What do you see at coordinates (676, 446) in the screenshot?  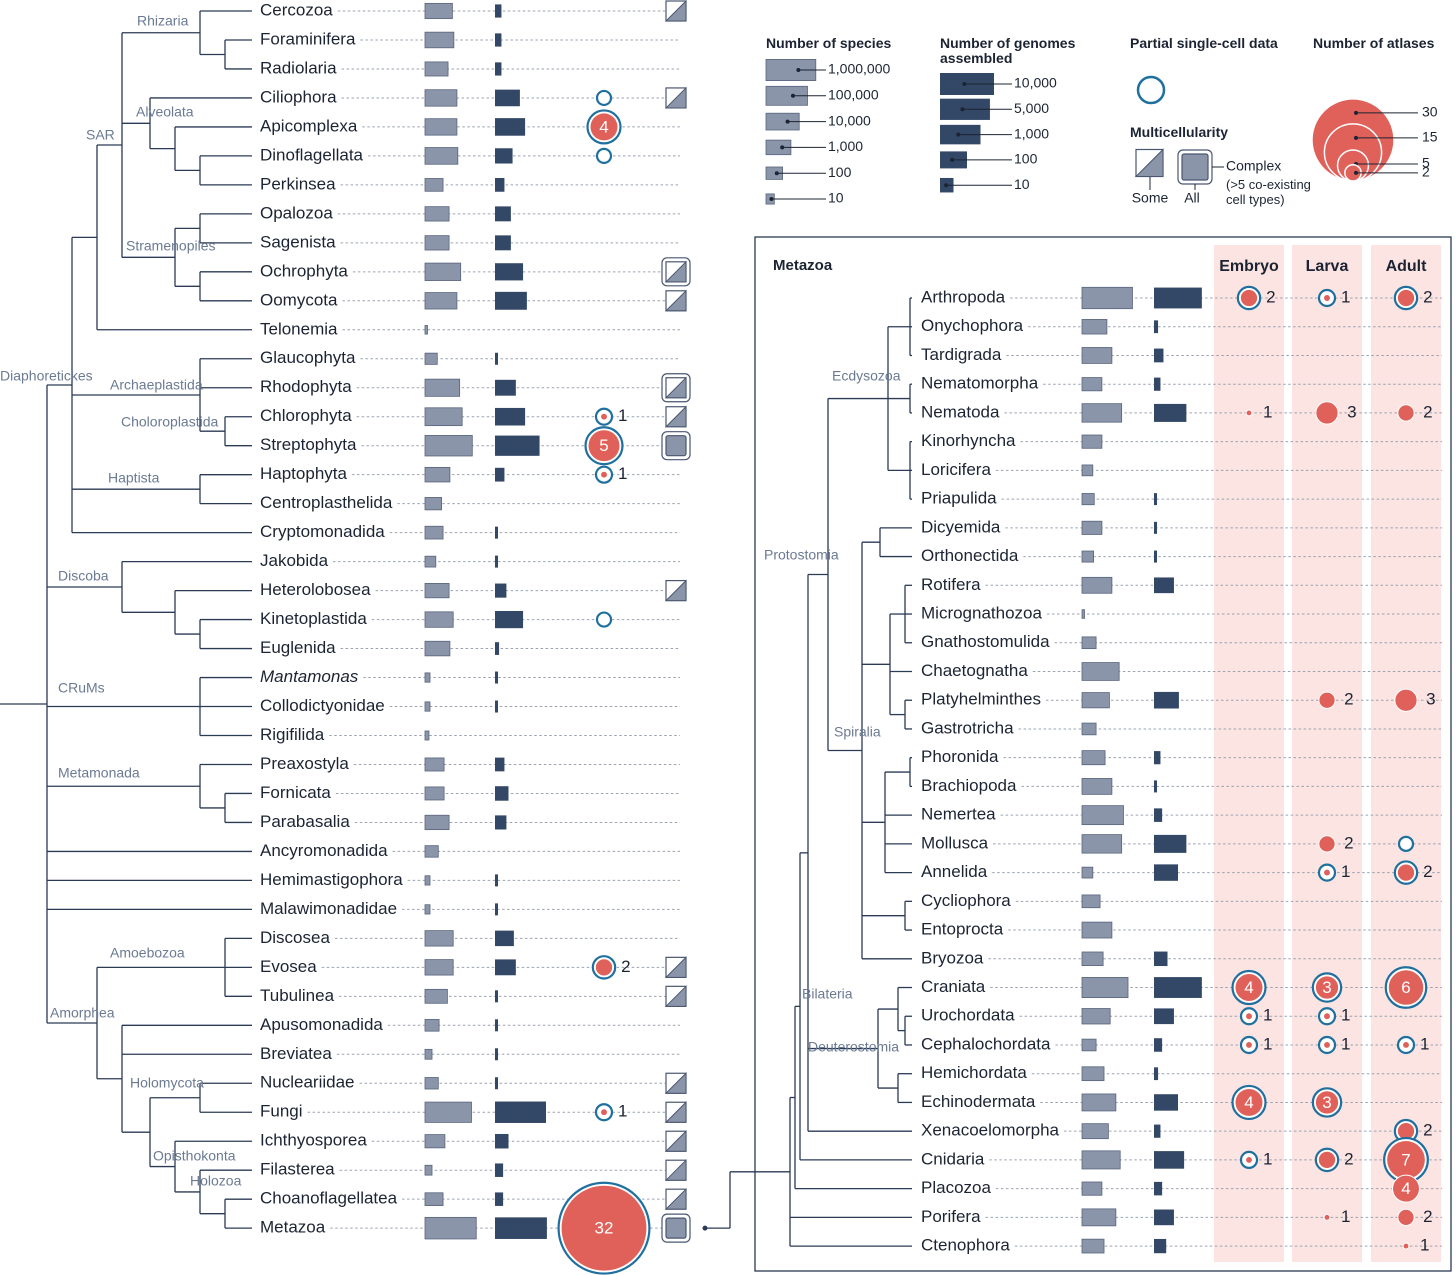 I see `multicell-all` at bounding box center [676, 446].